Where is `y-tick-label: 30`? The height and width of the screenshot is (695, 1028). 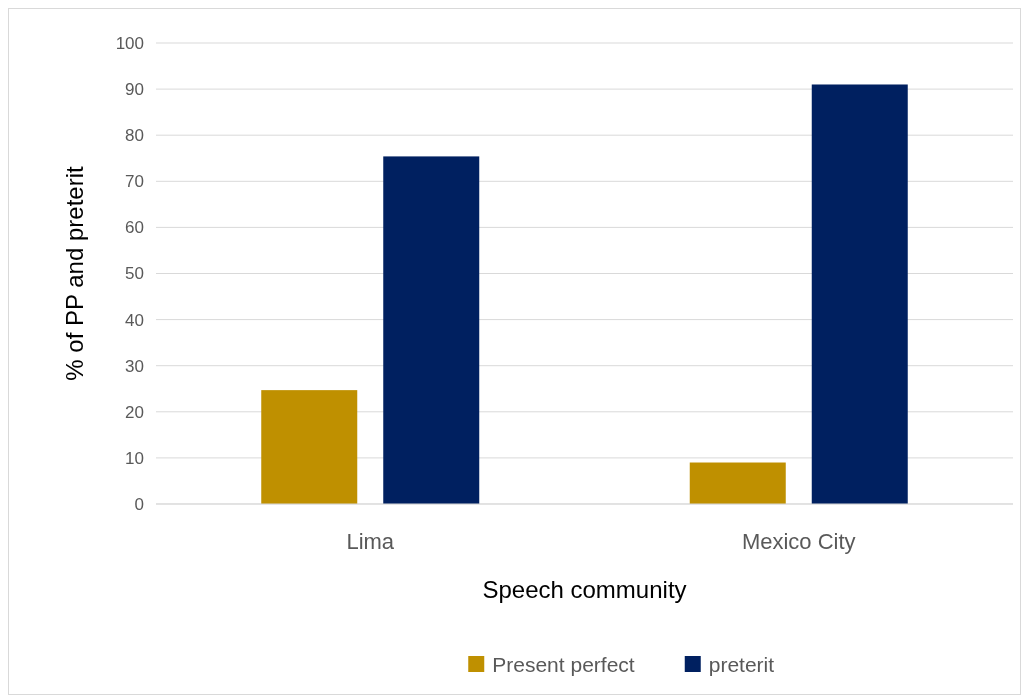
y-tick-label: 30 is located at coordinates (134, 366).